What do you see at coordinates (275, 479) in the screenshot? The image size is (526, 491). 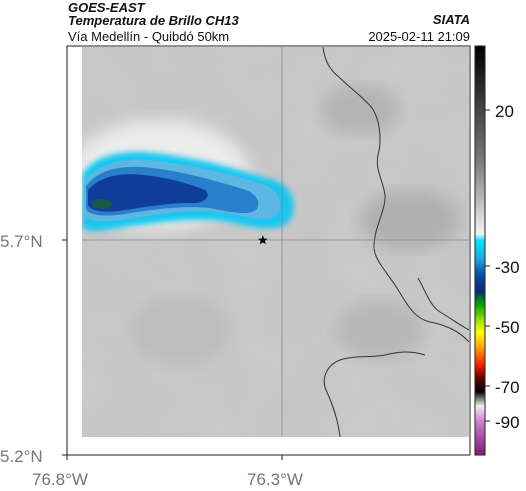 I see `lon-tick-label: 76.3°W` at bounding box center [275, 479].